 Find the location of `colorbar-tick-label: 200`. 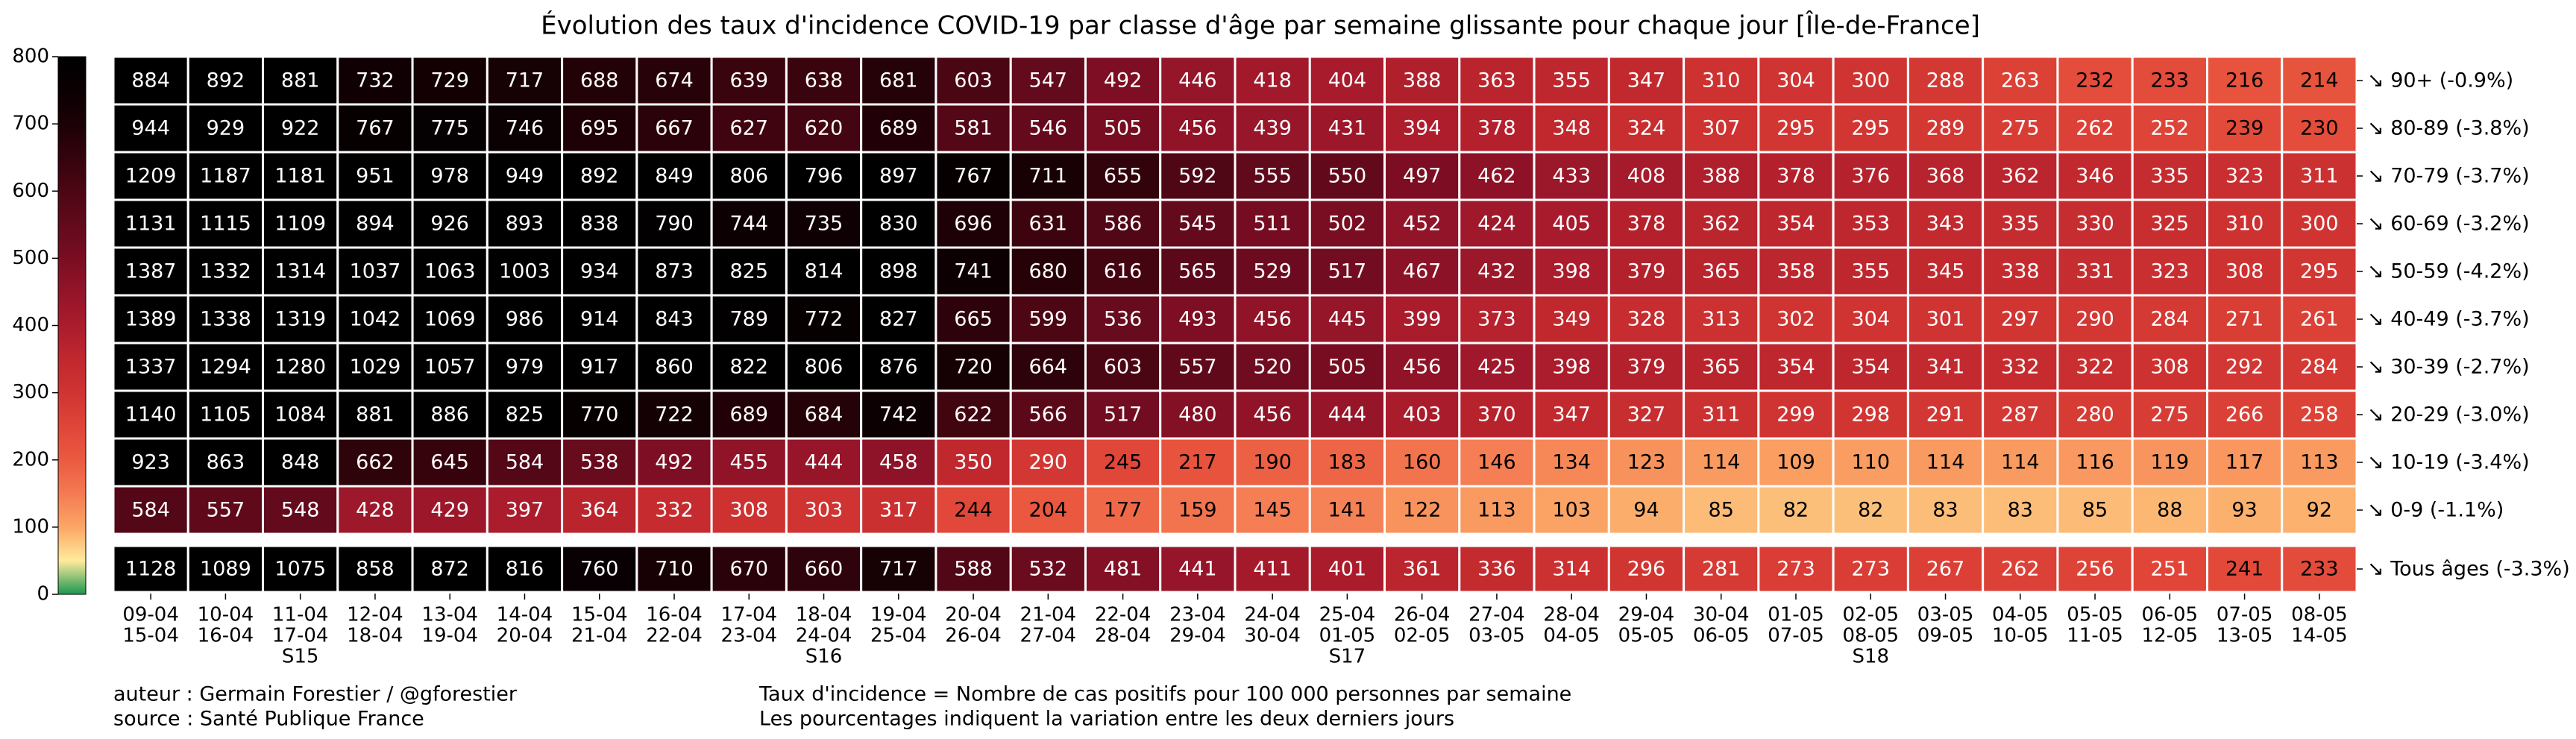

colorbar-tick-label: 200 is located at coordinates (31, 459).